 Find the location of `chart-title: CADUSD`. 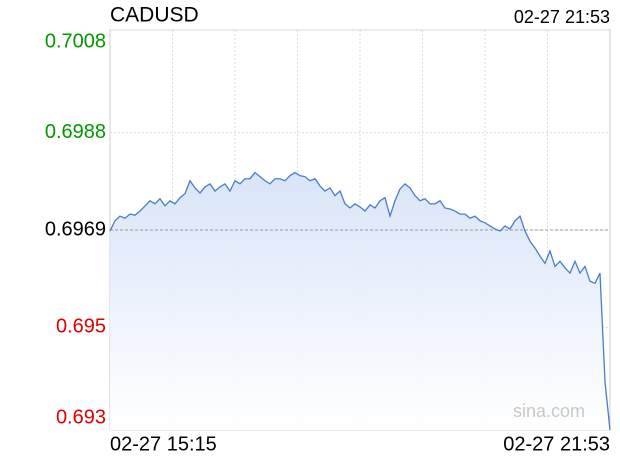

chart-title: CADUSD is located at coordinates (154, 15).